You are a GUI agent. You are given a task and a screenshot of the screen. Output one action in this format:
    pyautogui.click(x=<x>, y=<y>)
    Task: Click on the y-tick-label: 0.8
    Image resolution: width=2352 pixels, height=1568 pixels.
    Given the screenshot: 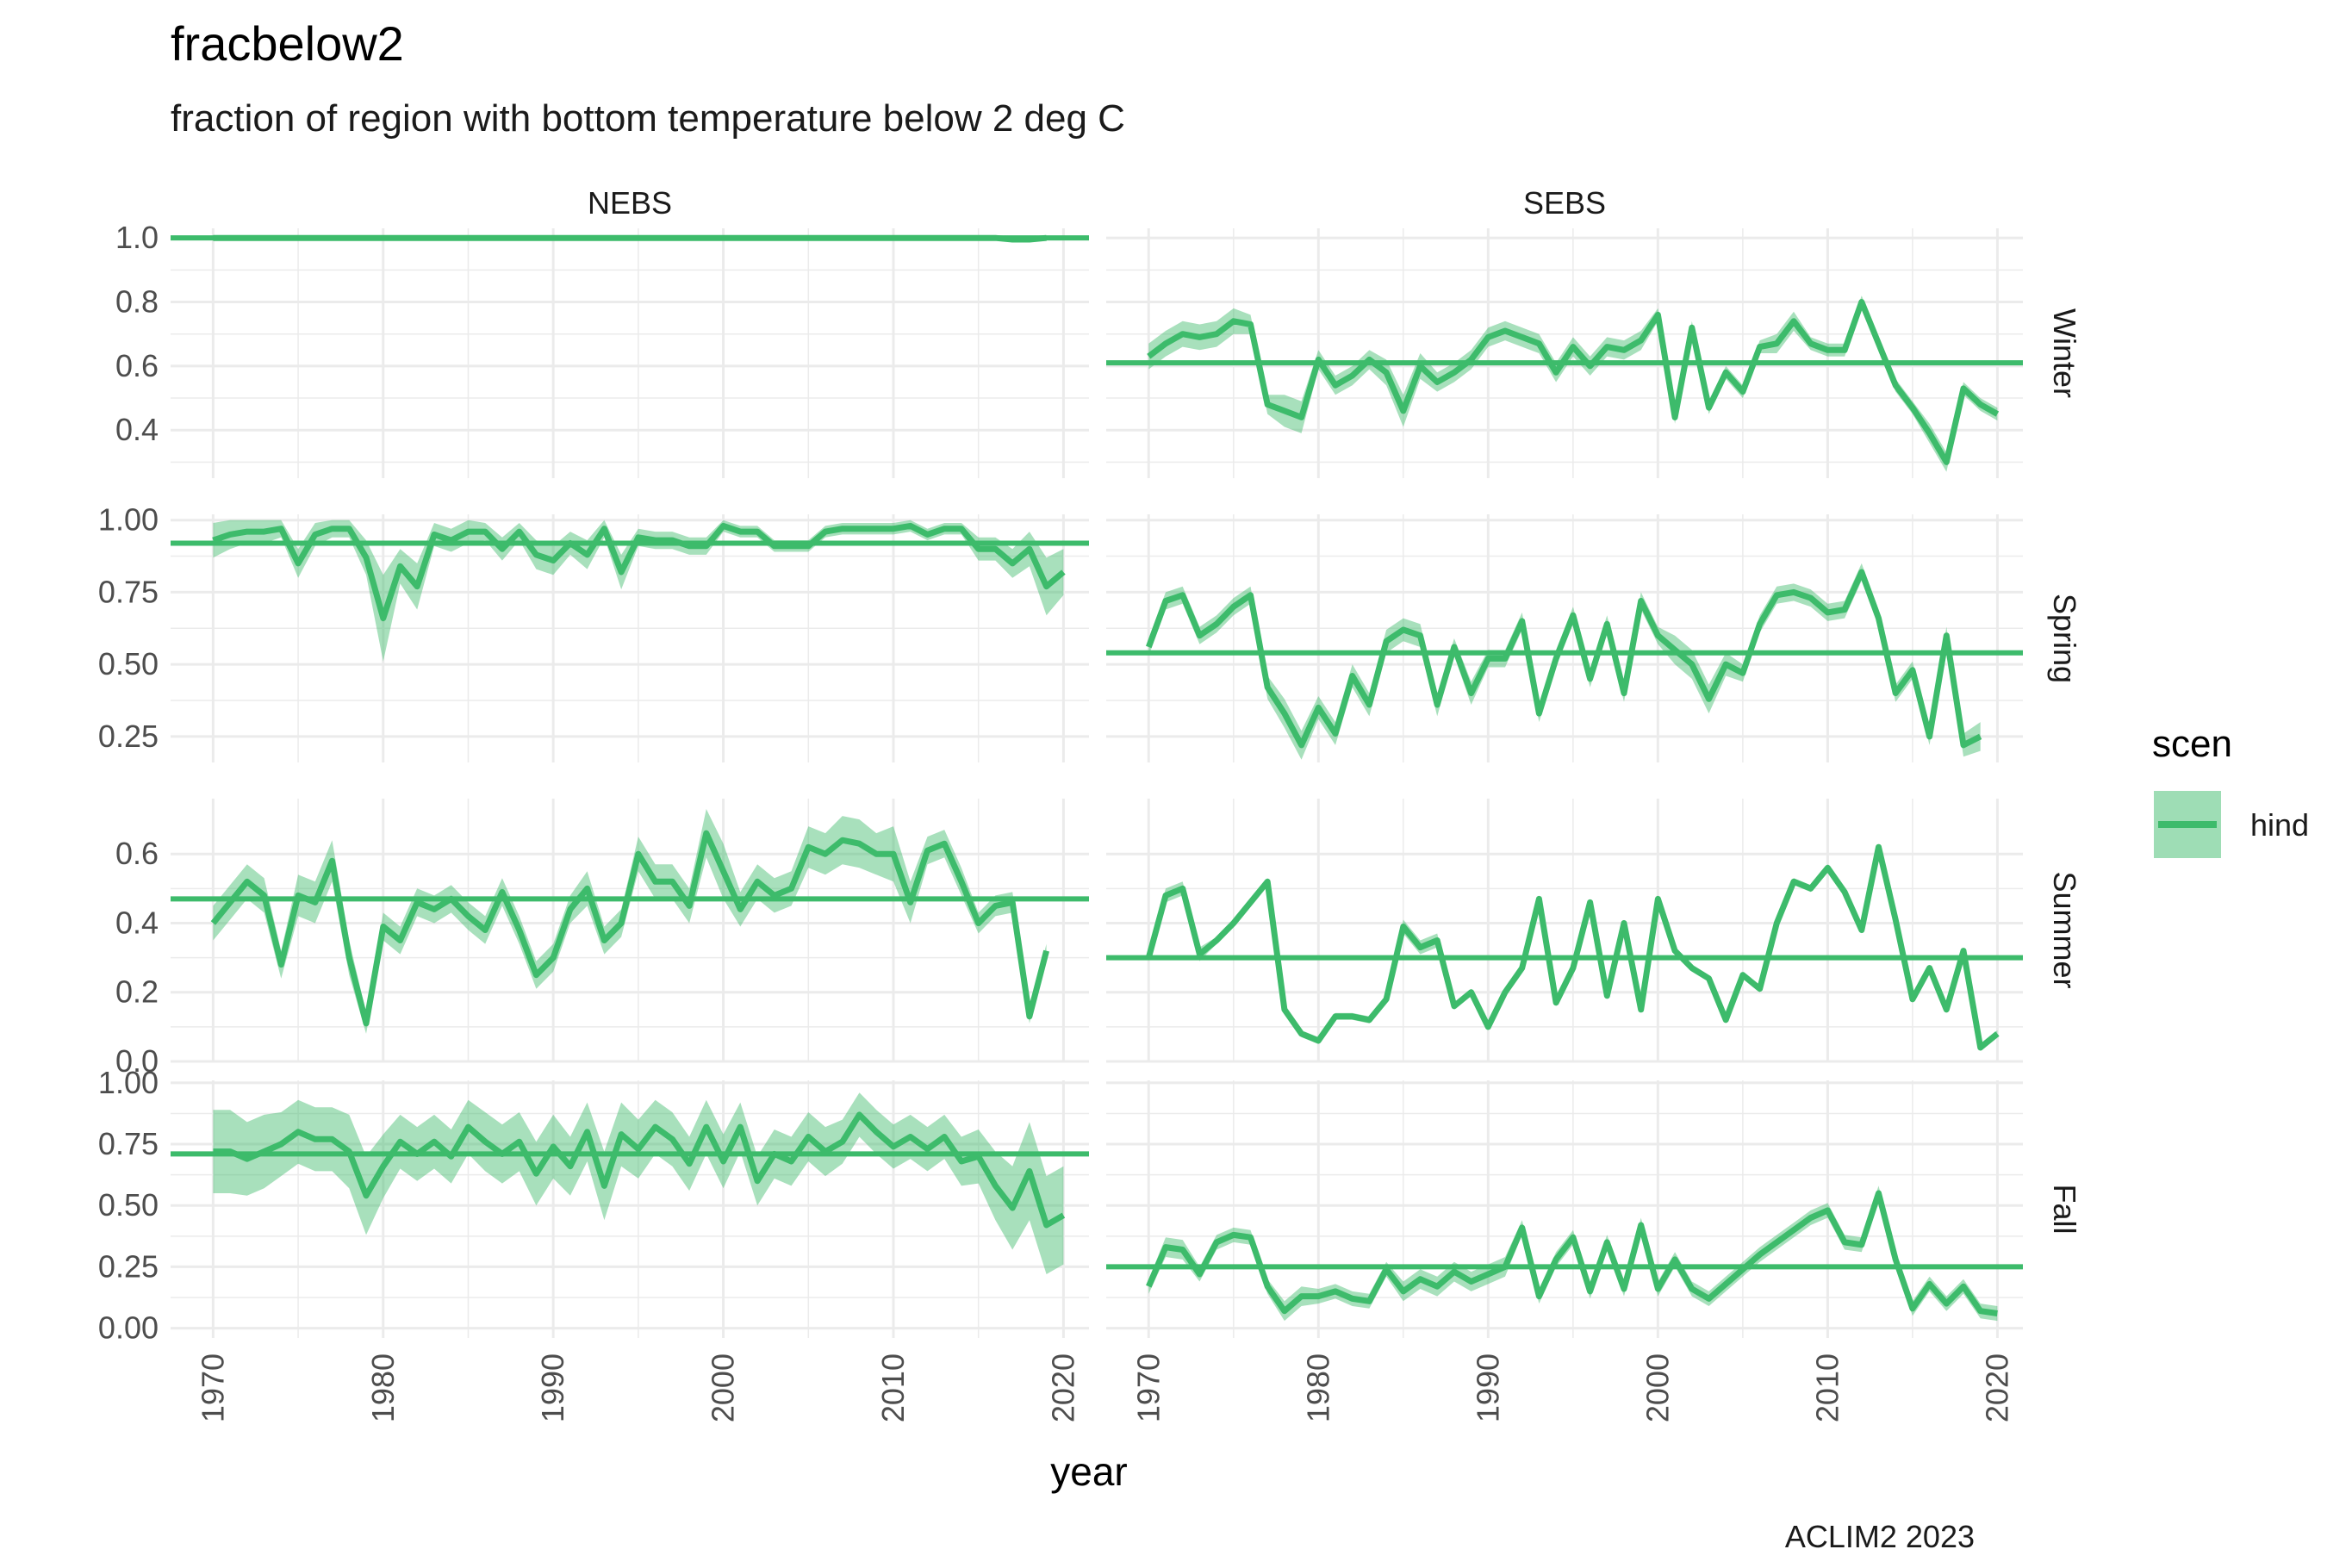 What is the action you would take?
    pyautogui.click(x=137, y=302)
    